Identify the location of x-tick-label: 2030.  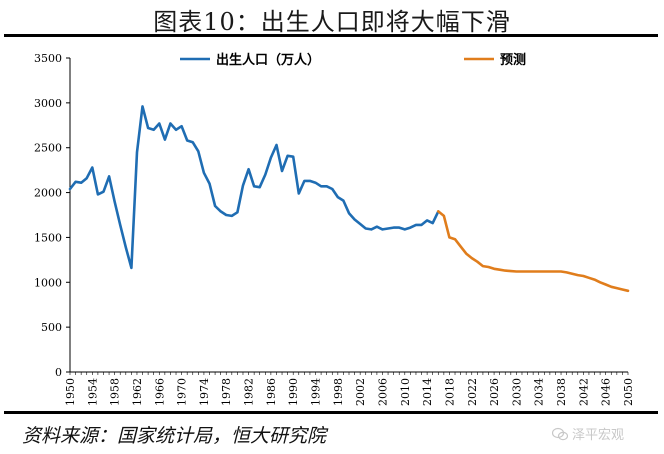
(516, 392).